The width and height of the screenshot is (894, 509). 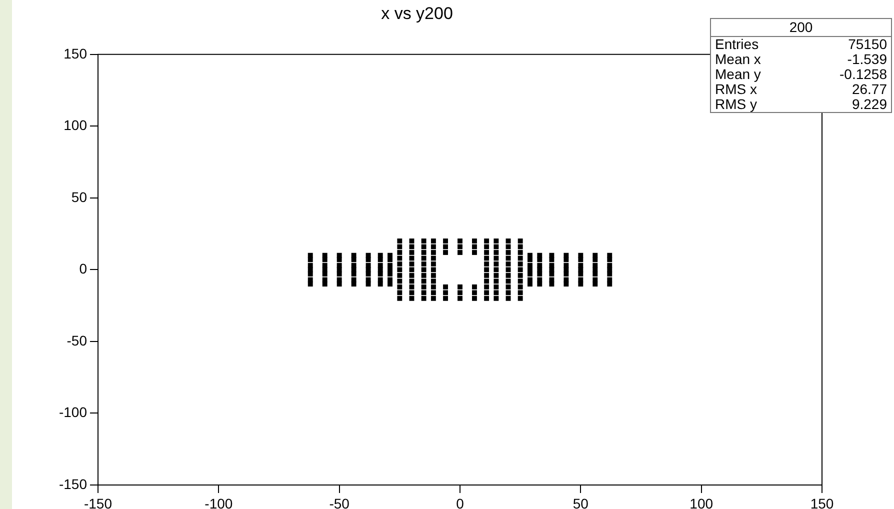 What do you see at coordinates (218, 502) in the screenshot?
I see `x-tick-label: -100` at bounding box center [218, 502].